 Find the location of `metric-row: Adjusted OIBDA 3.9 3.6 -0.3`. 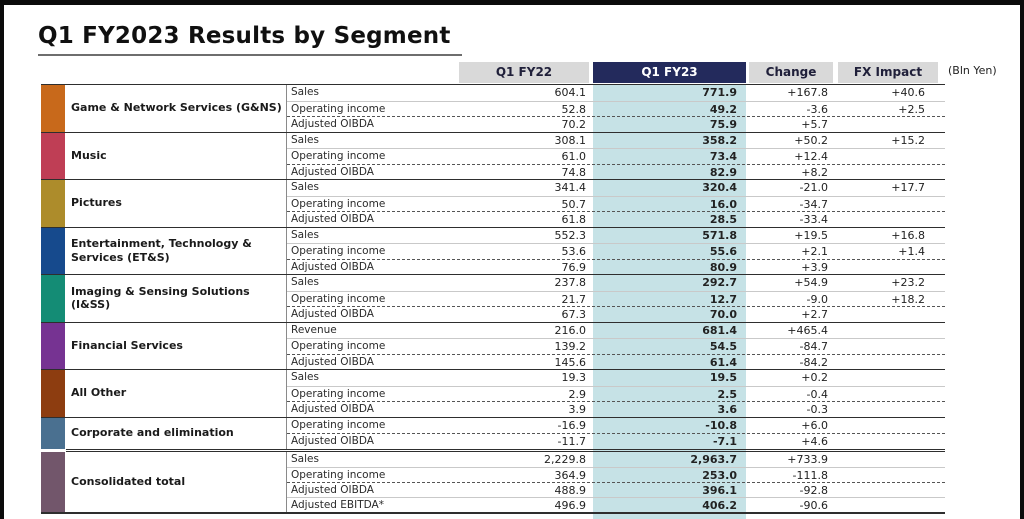

metric-row: Adjusted OIBDA 3.9 3.6 -0.3 is located at coordinates (616, 409).